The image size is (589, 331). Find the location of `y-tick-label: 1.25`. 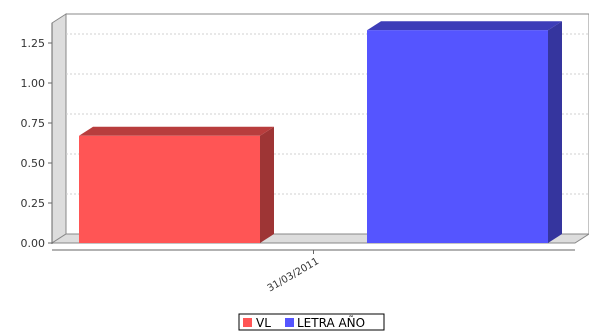

y-tick-label: 1.25 is located at coordinates (33, 43).